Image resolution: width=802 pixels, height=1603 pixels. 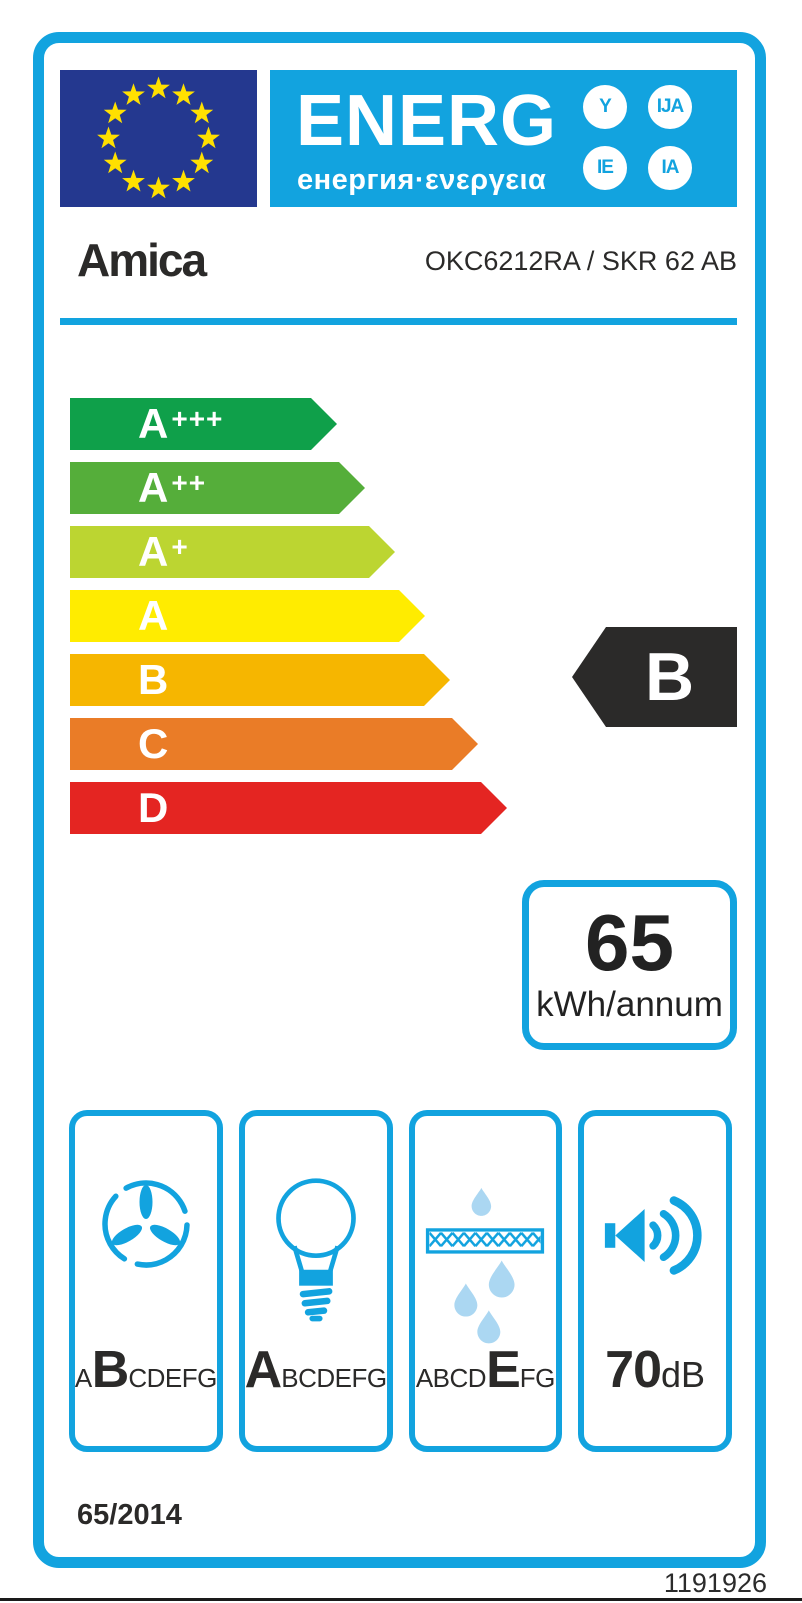 I want to click on regulation-reference: 65/2014, so click(x=129, y=1515).